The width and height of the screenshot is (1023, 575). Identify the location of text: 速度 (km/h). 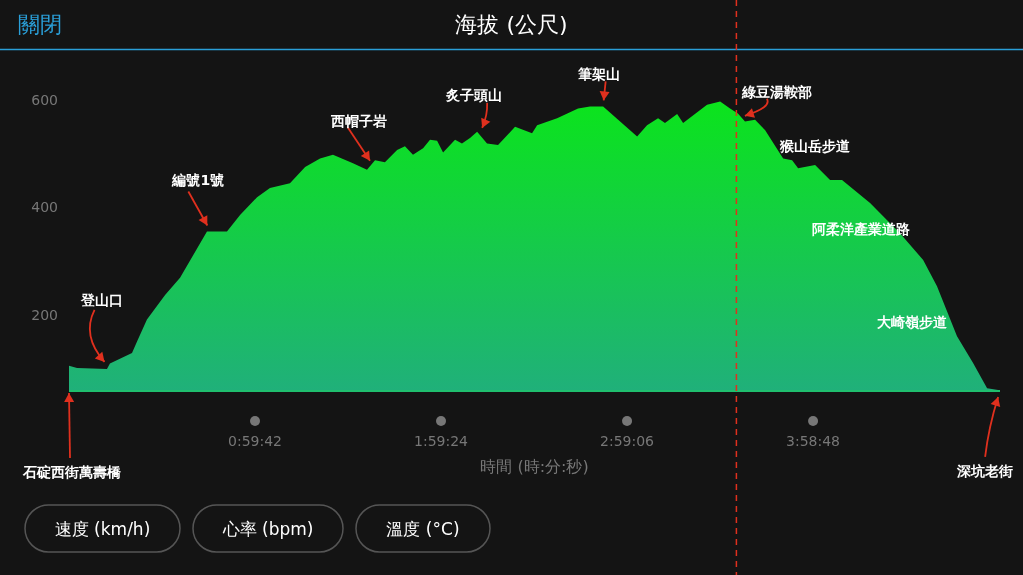
(102, 529).